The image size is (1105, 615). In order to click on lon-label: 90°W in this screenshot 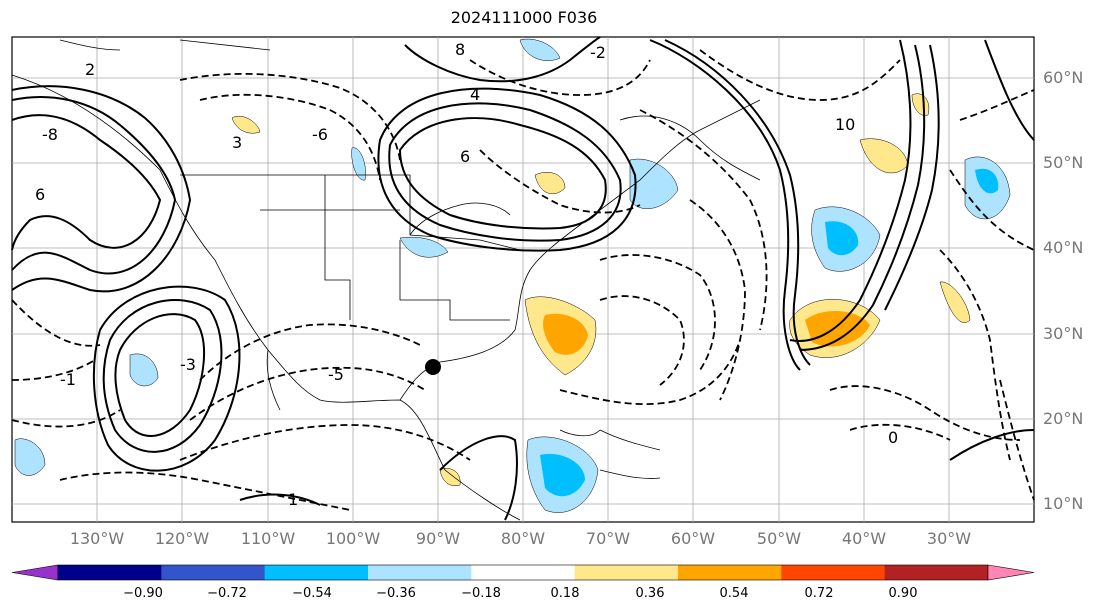, I will do `click(438, 538)`.